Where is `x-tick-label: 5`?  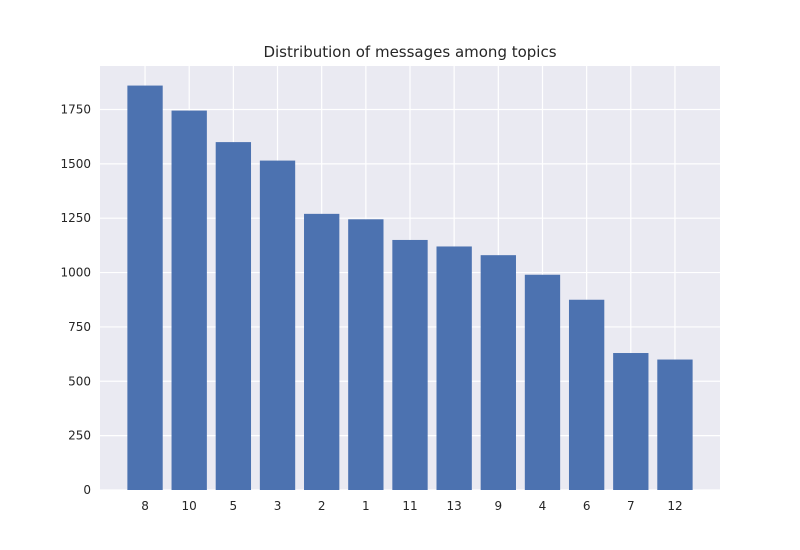 x-tick-label: 5 is located at coordinates (234, 506).